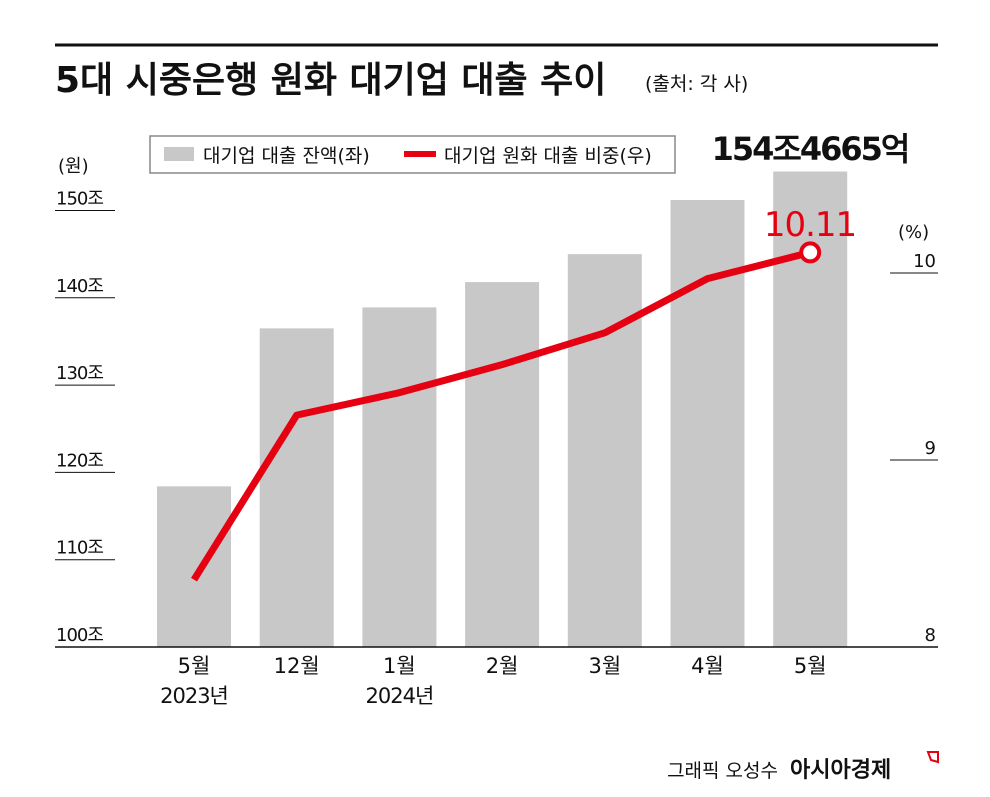  I want to click on right-axis-tick-label: 9, so click(930, 448).